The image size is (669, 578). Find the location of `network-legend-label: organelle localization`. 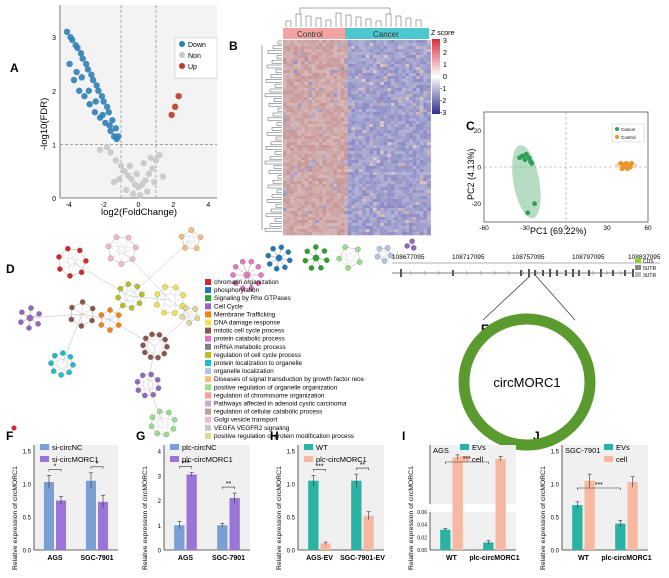

network-legend-label: organelle localization is located at coordinates (244, 371).